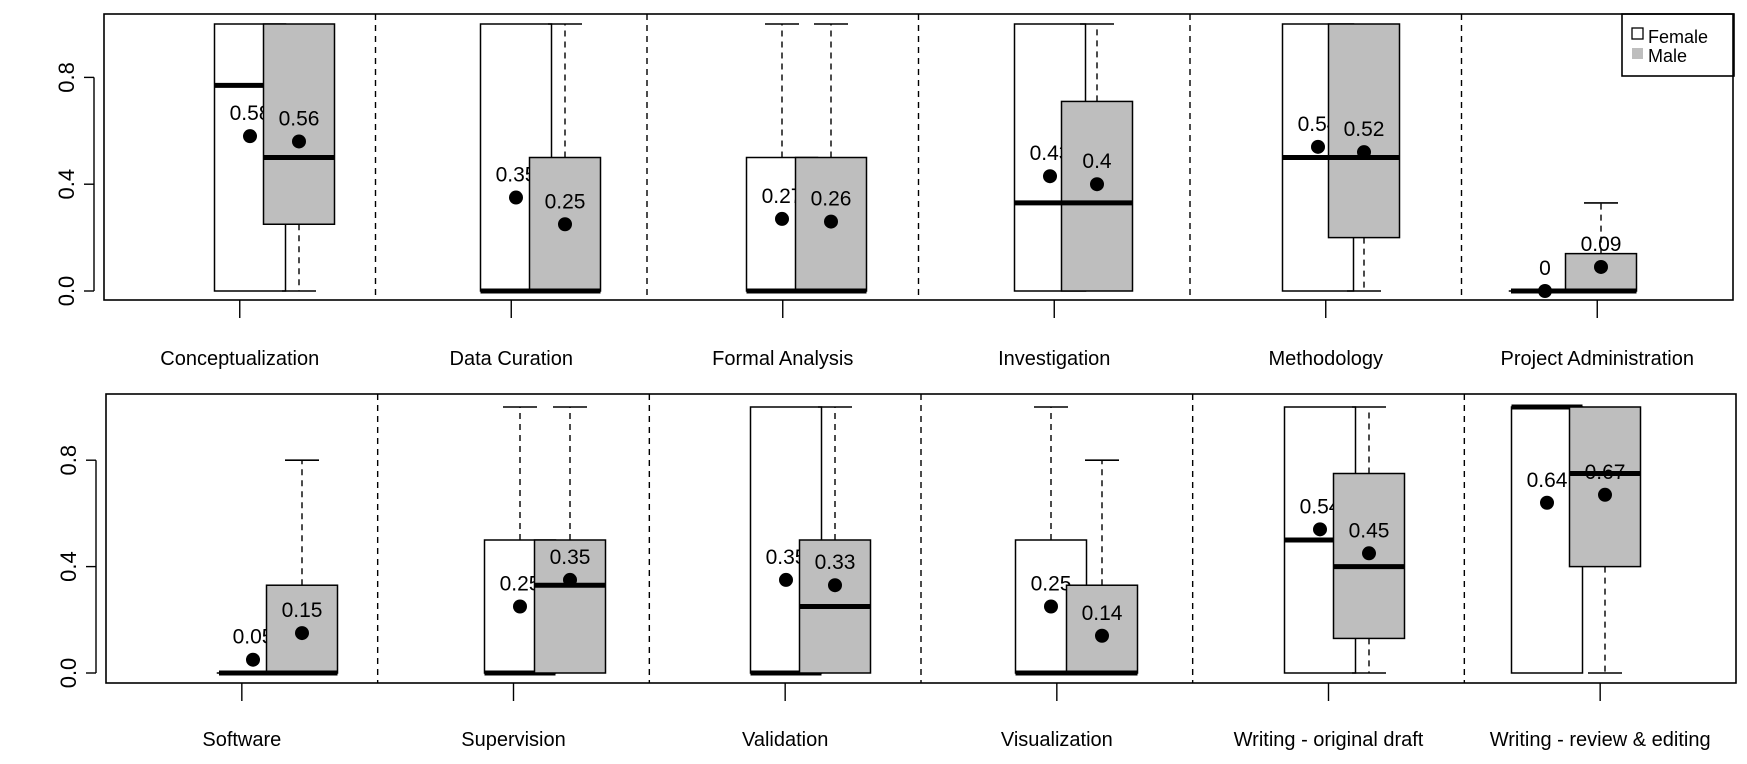 The image size is (1747, 764). What do you see at coordinates (565, 201) in the screenshot?
I see `male-mean-label: 0.25` at bounding box center [565, 201].